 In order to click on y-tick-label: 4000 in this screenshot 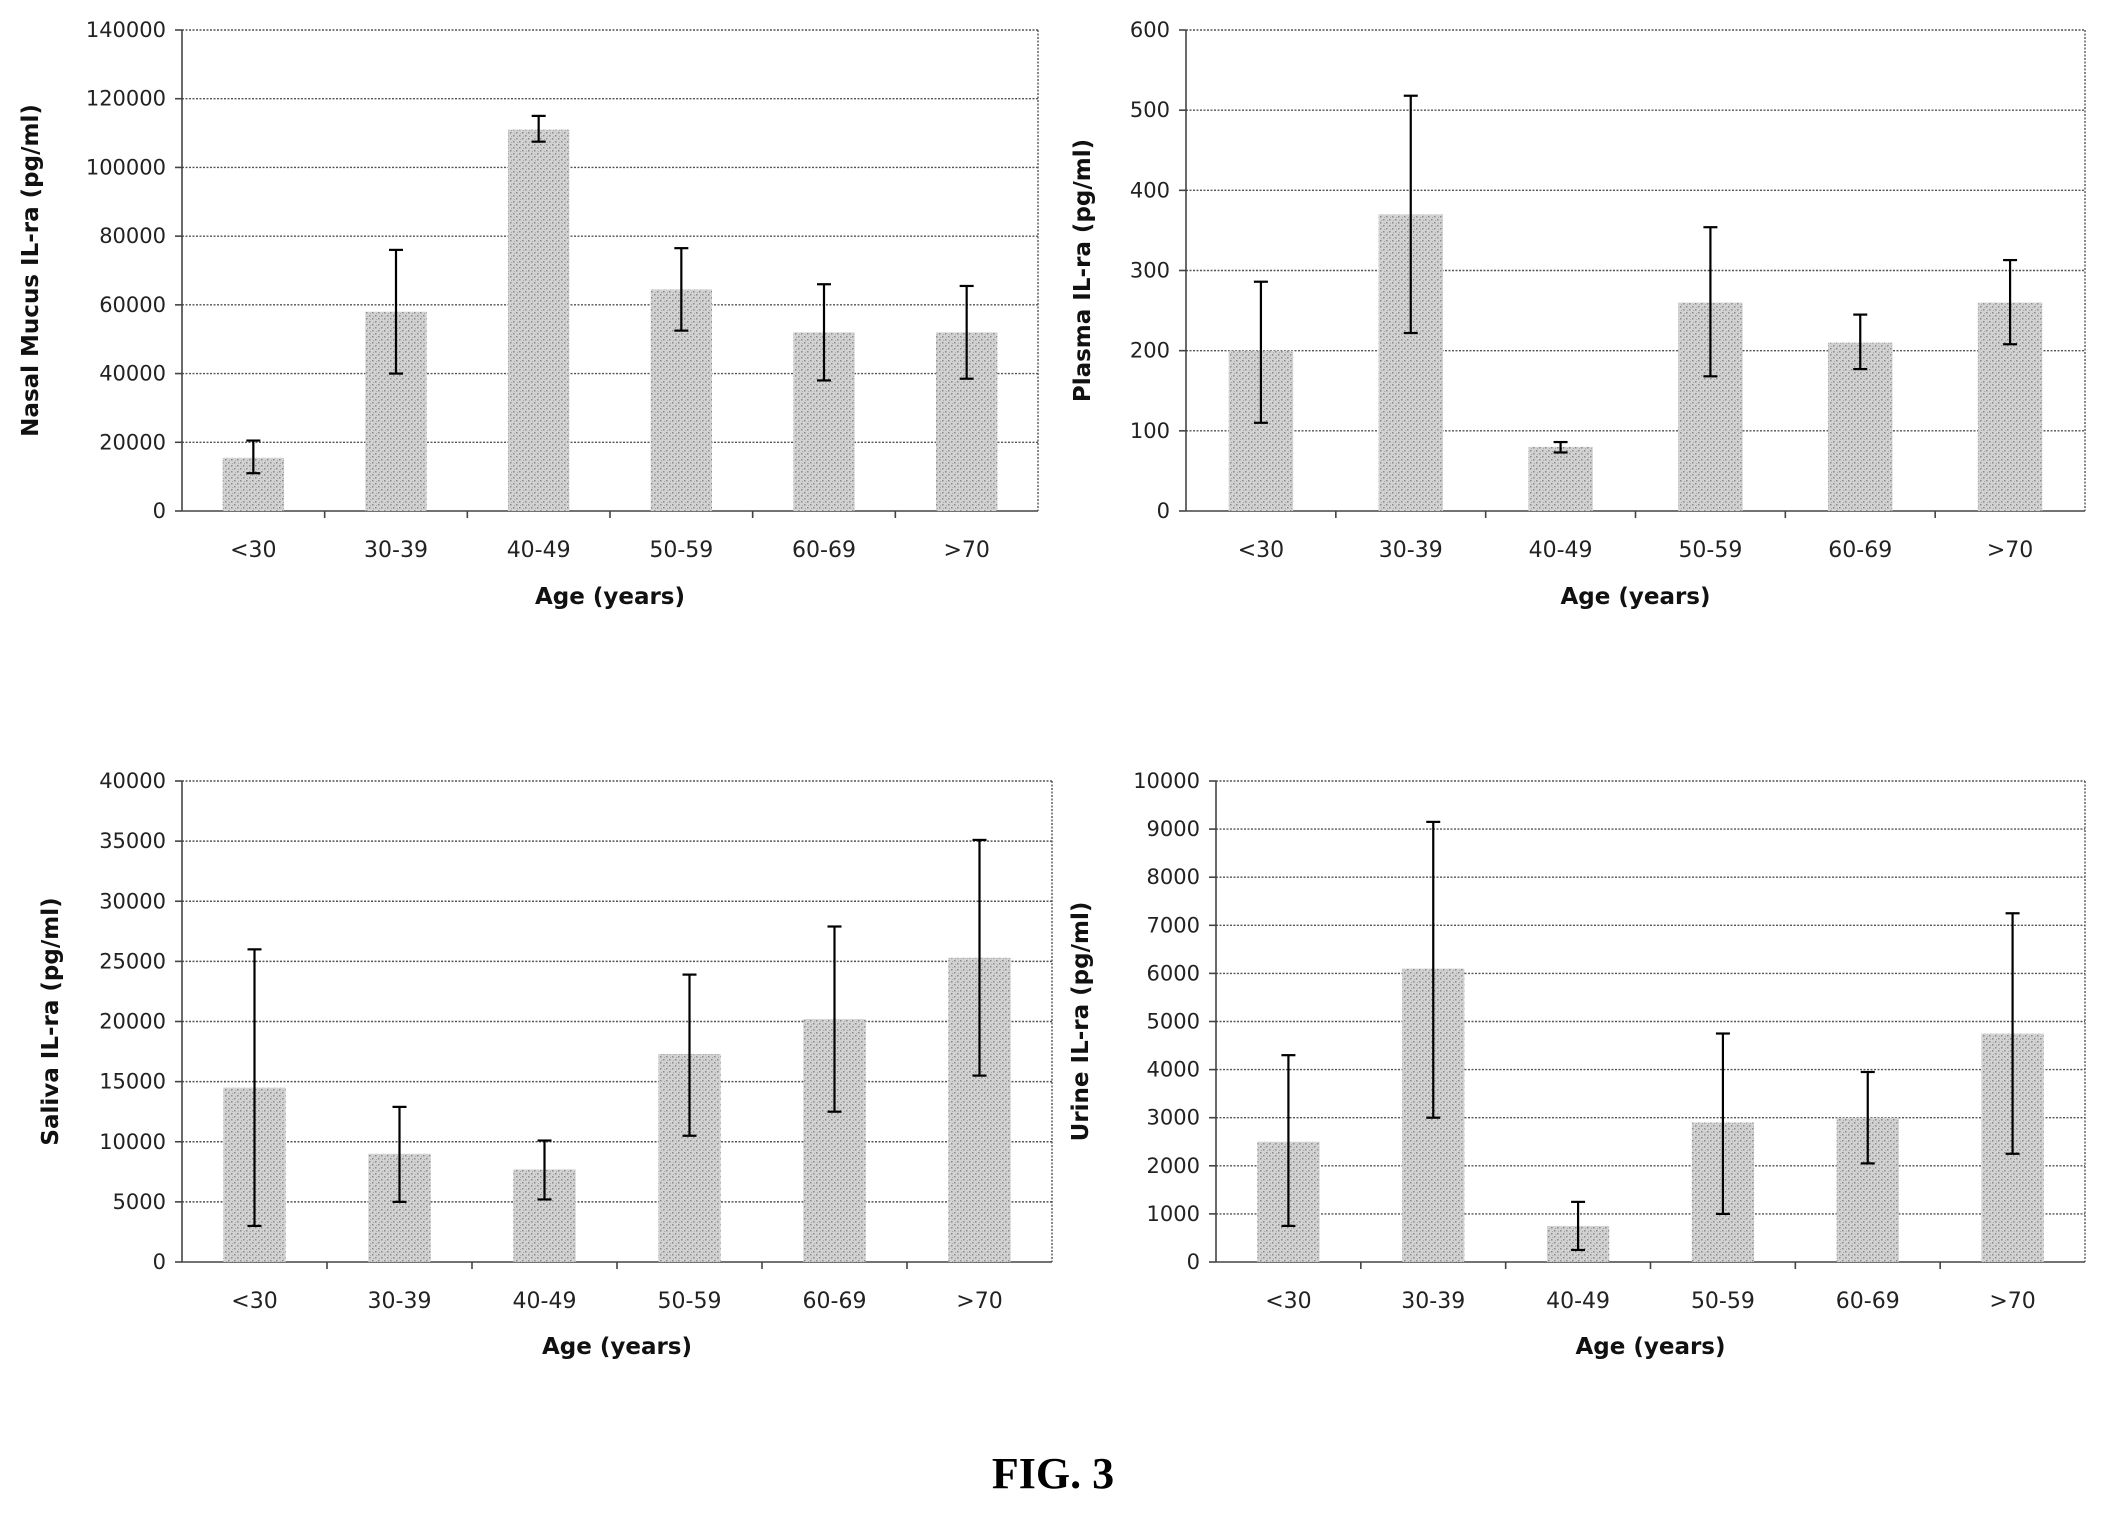, I will do `click(1173, 1070)`.